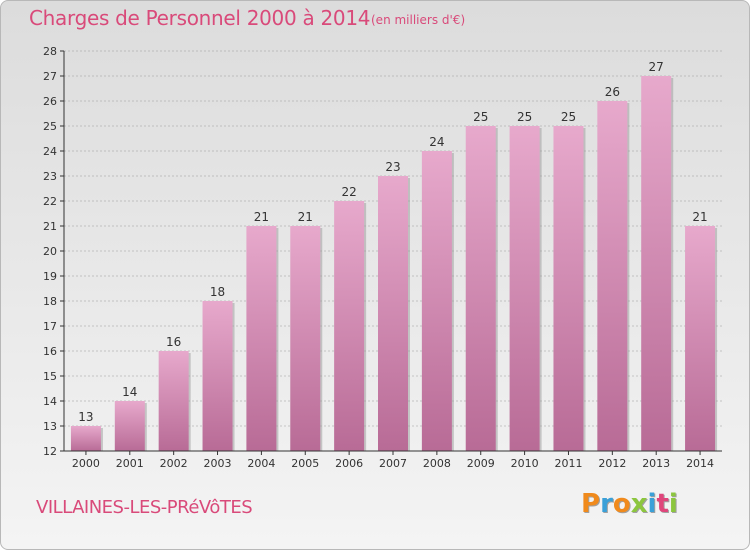  Describe the element at coordinates (261, 463) in the screenshot. I see `x-tick-label: 2004` at that location.